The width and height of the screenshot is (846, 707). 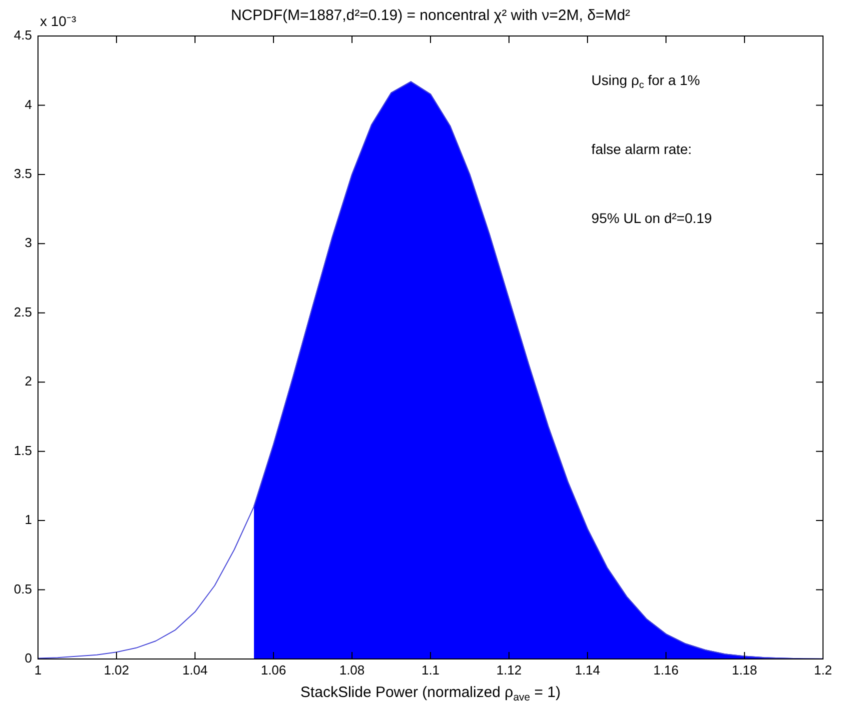 What do you see at coordinates (666, 670) in the screenshot?
I see `x-tick-label: 1.16` at bounding box center [666, 670].